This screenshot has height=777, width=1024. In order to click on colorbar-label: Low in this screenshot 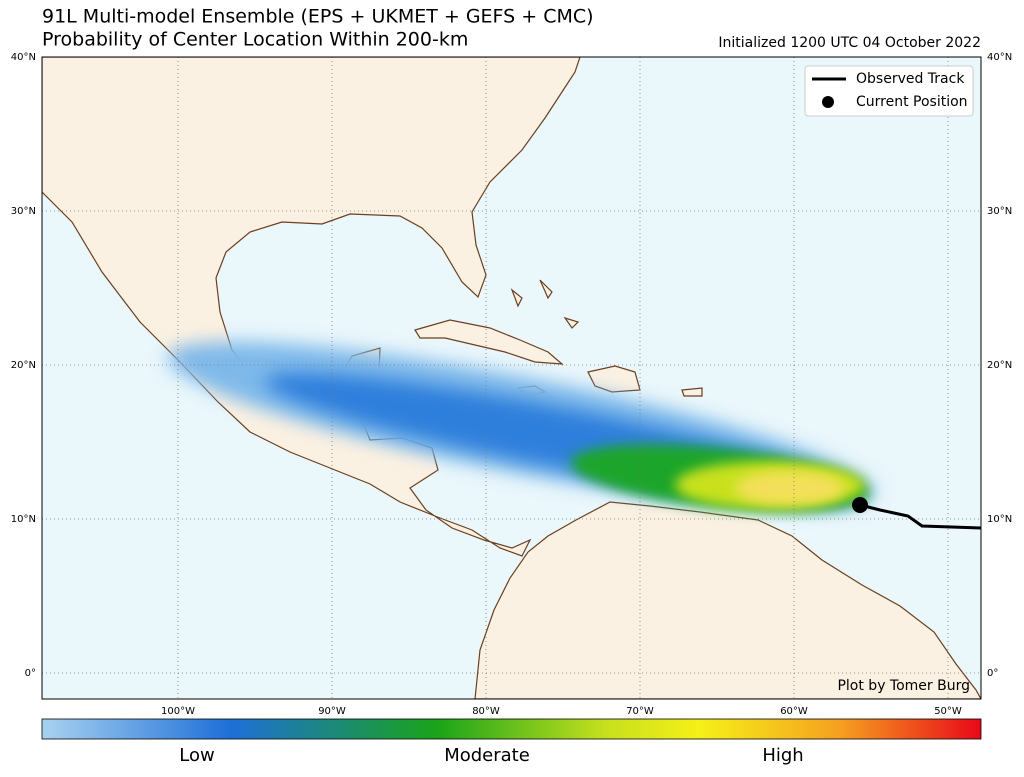, I will do `click(196, 755)`.